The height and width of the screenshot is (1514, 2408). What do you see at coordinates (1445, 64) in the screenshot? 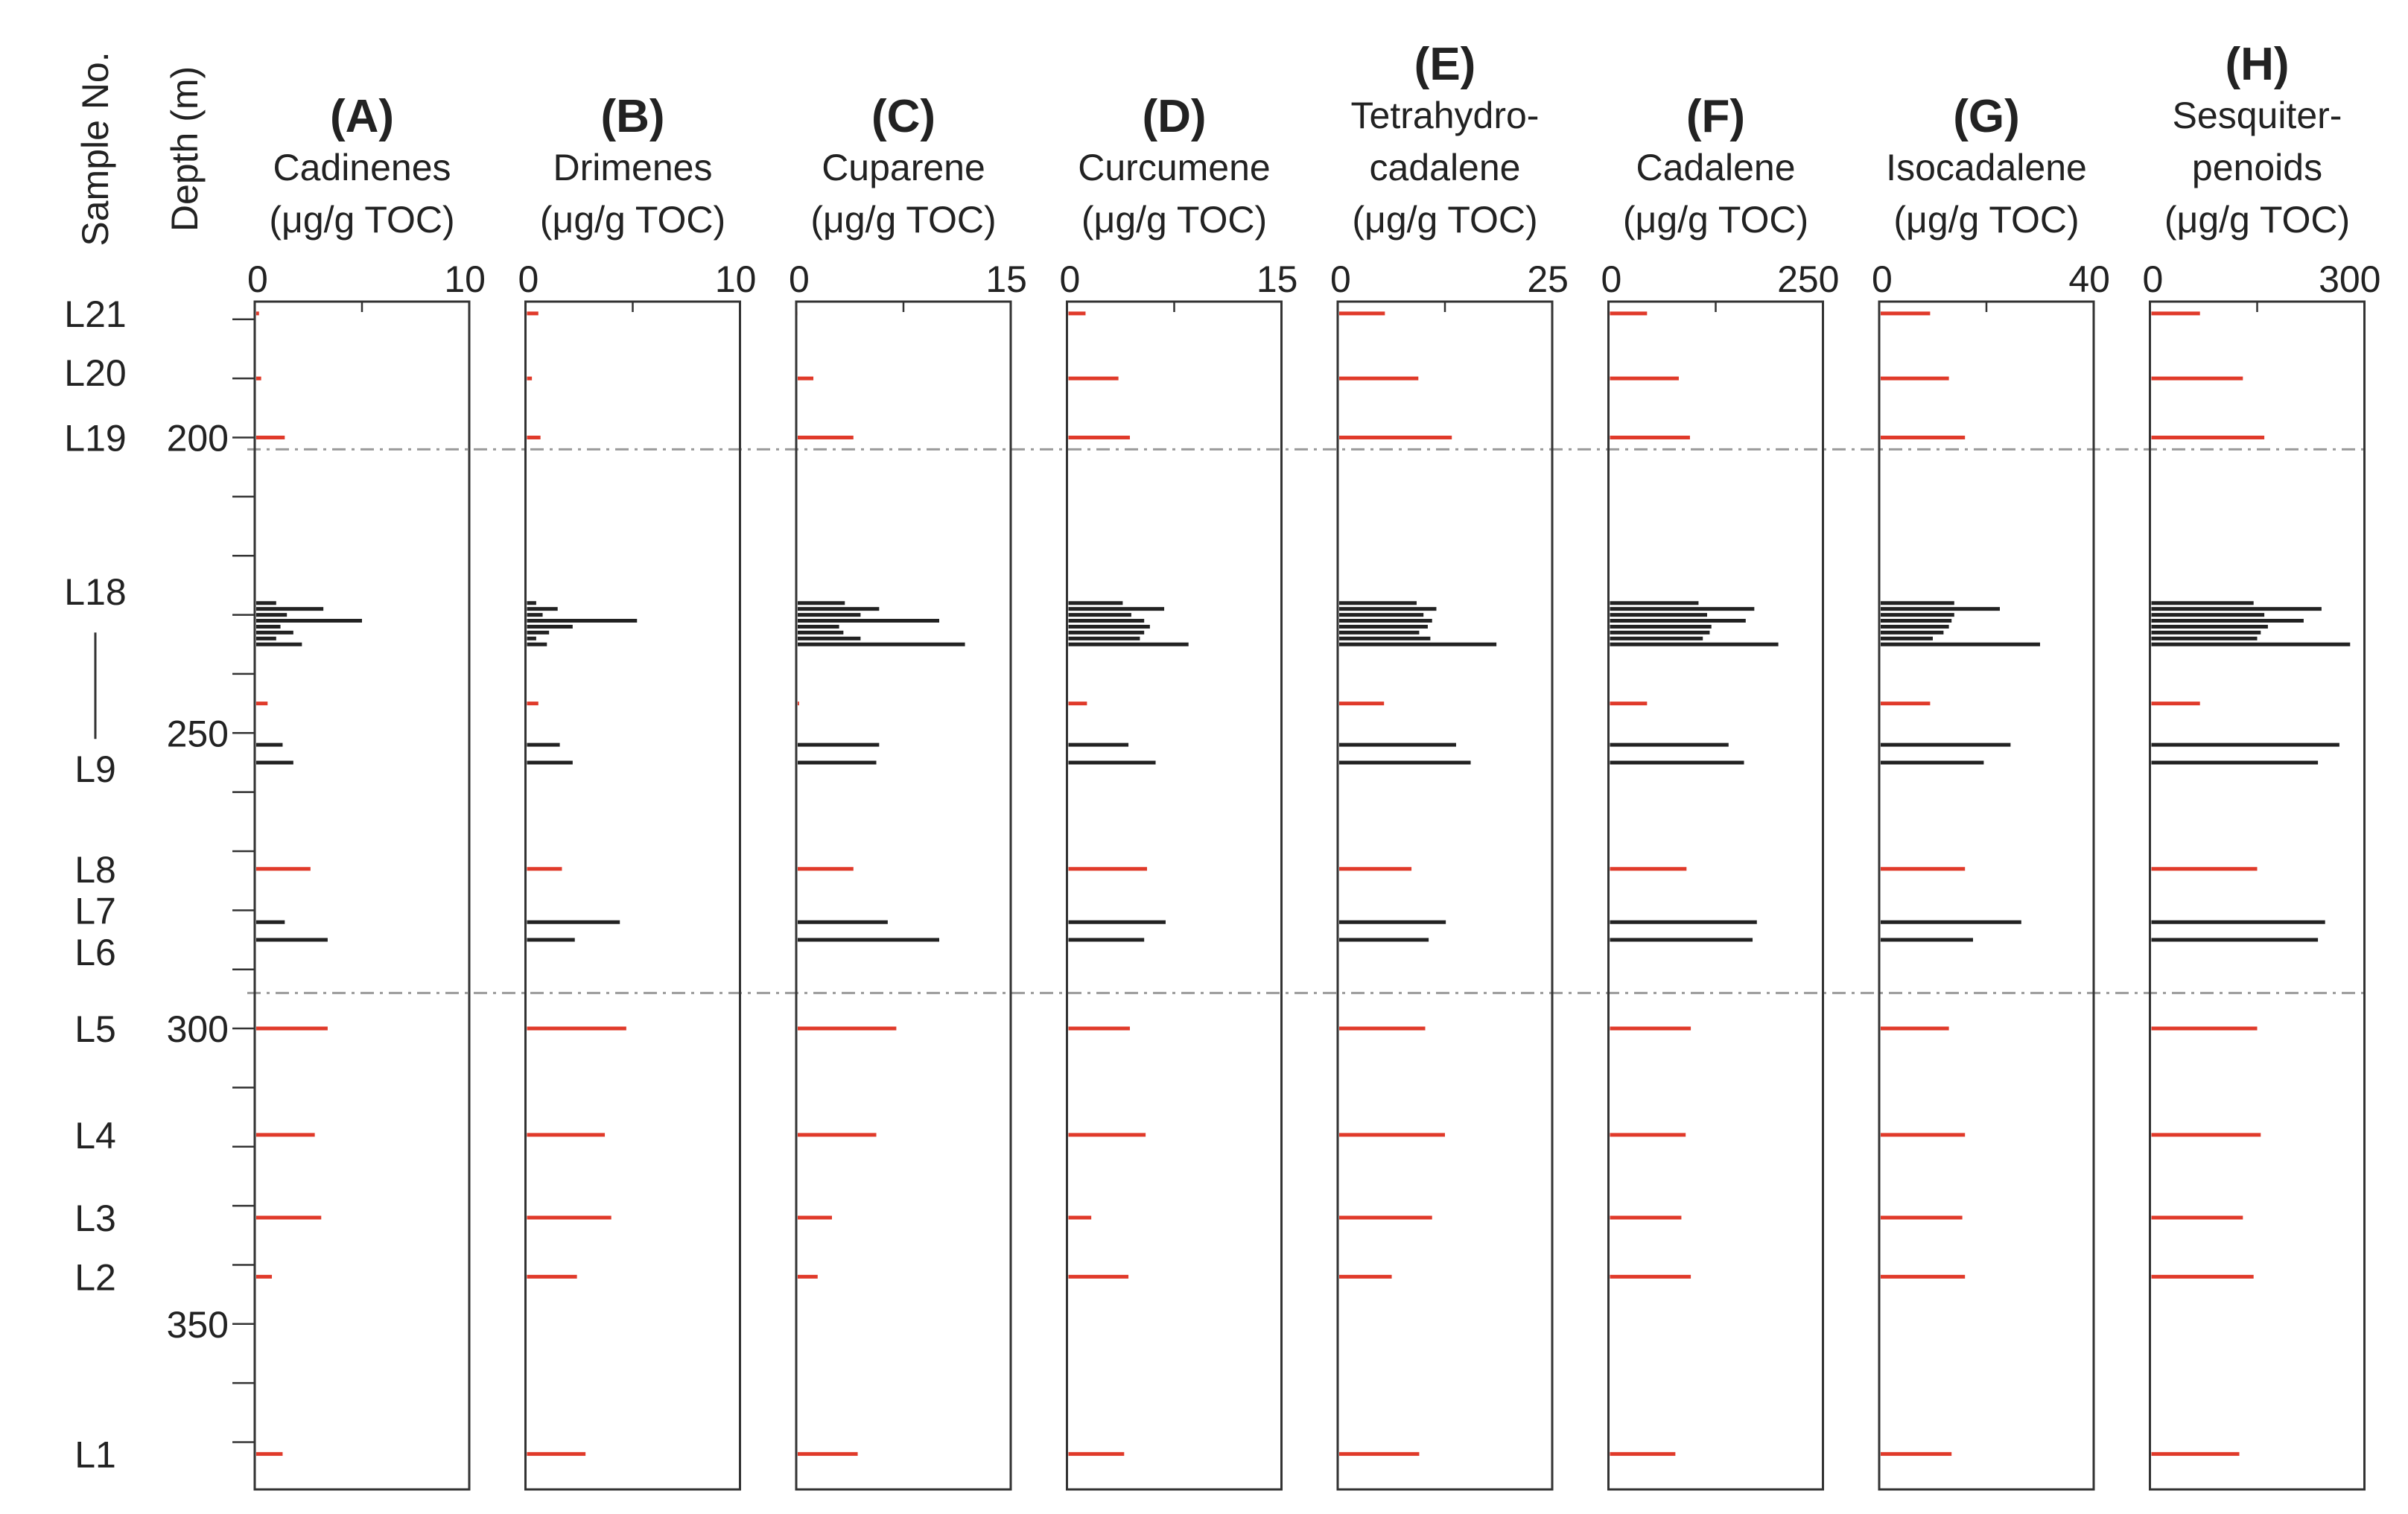
I see `panel-e-label: (E)` at bounding box center [1445, 64].